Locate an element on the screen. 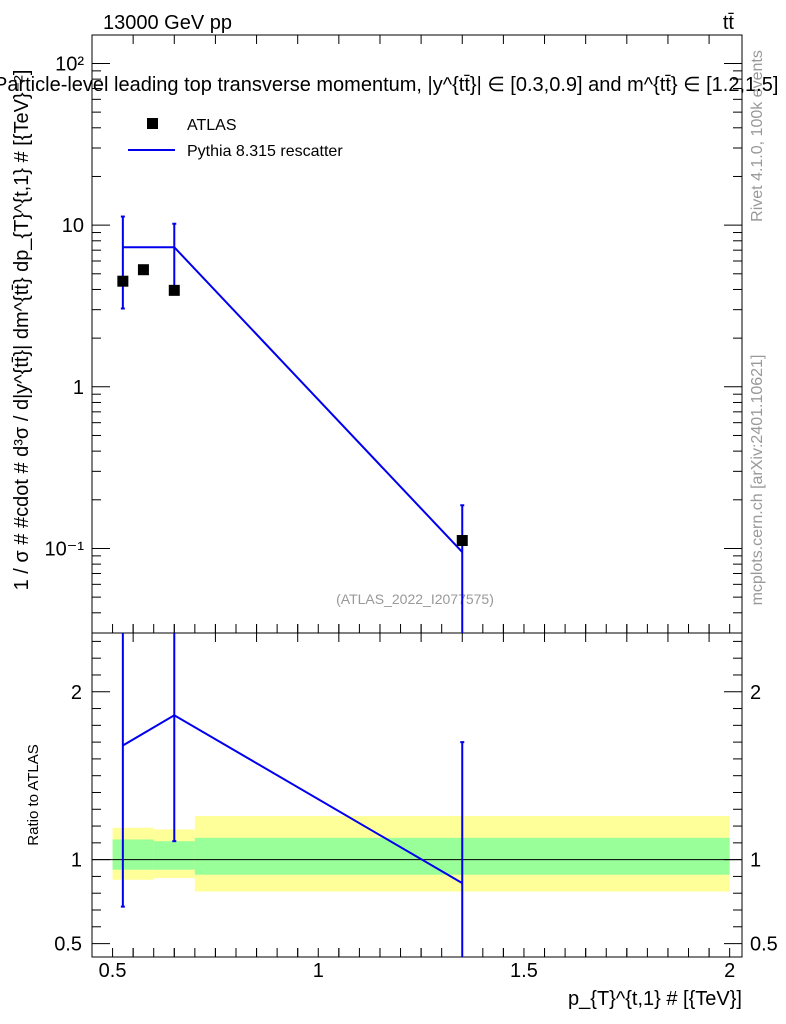 The height and width of the screenshot is (1024, 786). process-label: tt̄ is located at coordinates (729, 23).